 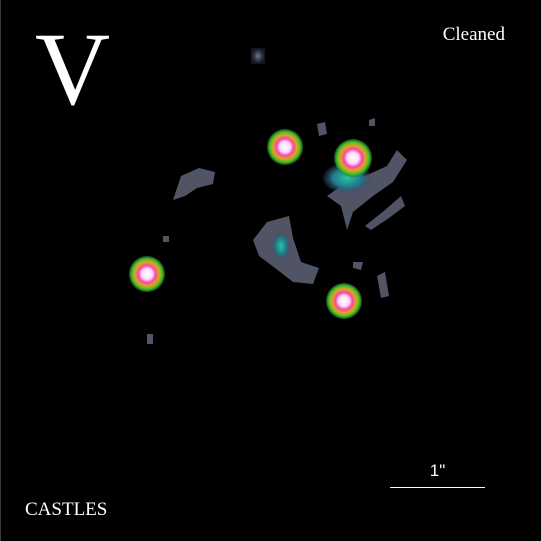 I want to click on scale-bar-line, so click(x=437, y=487).